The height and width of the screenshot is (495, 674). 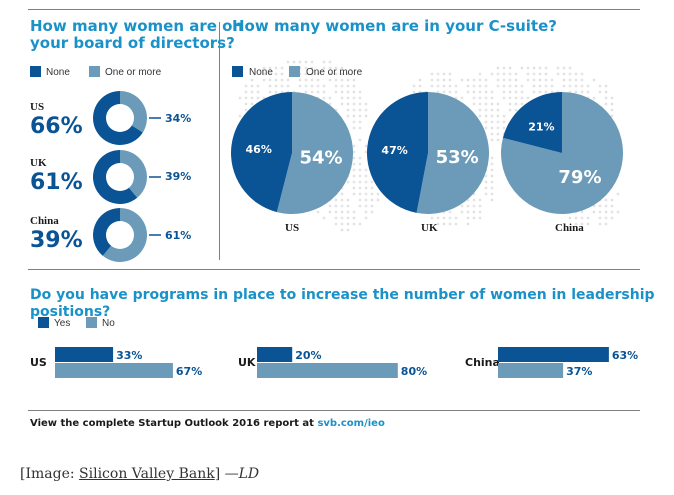 What do you see at coordinates (247, 362) in the screenshot?
I see `programs-country-uk: UK` at bounding box center [247, 362].